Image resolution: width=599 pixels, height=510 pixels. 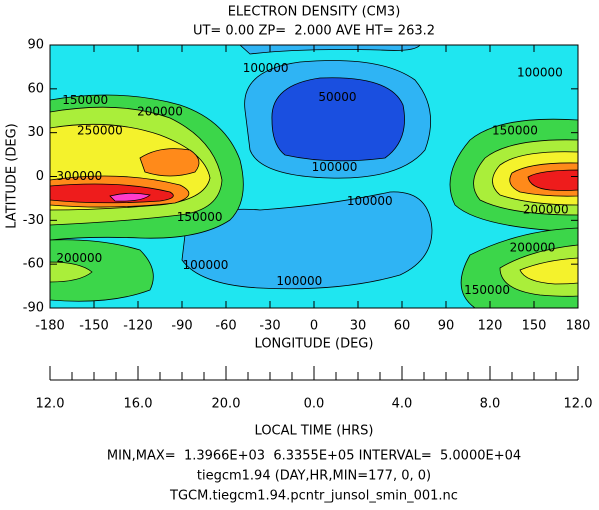 What do you see at coordinates (490, 326) in the screenshot?
I see `x-tick-label: 120` at bounding box center [490, 326].